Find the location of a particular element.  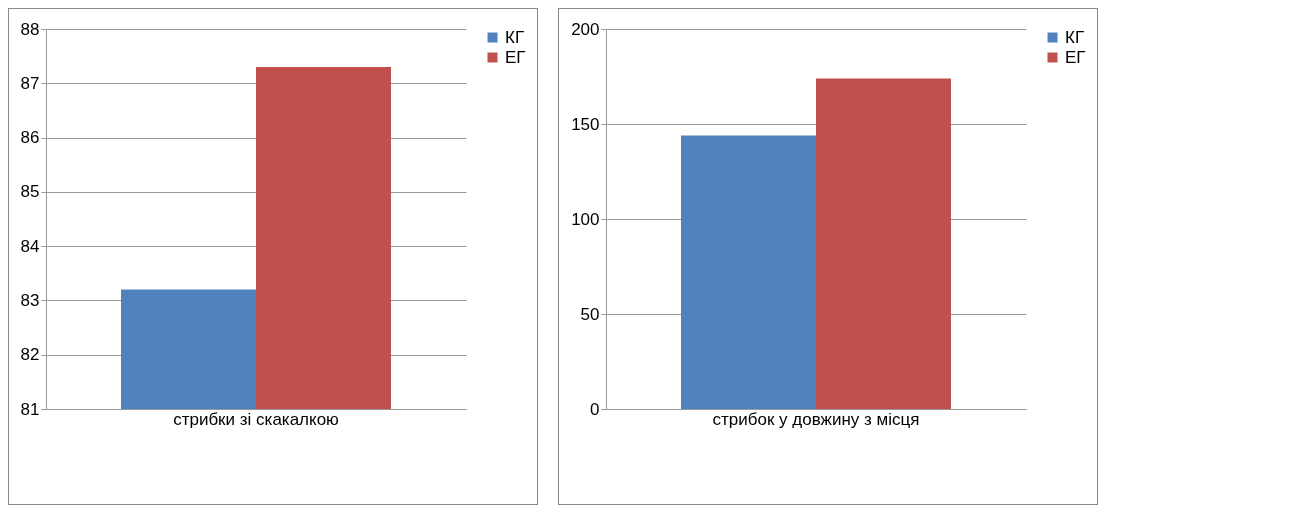

y-tick-label: 81 is located at coordinates (30, 409).